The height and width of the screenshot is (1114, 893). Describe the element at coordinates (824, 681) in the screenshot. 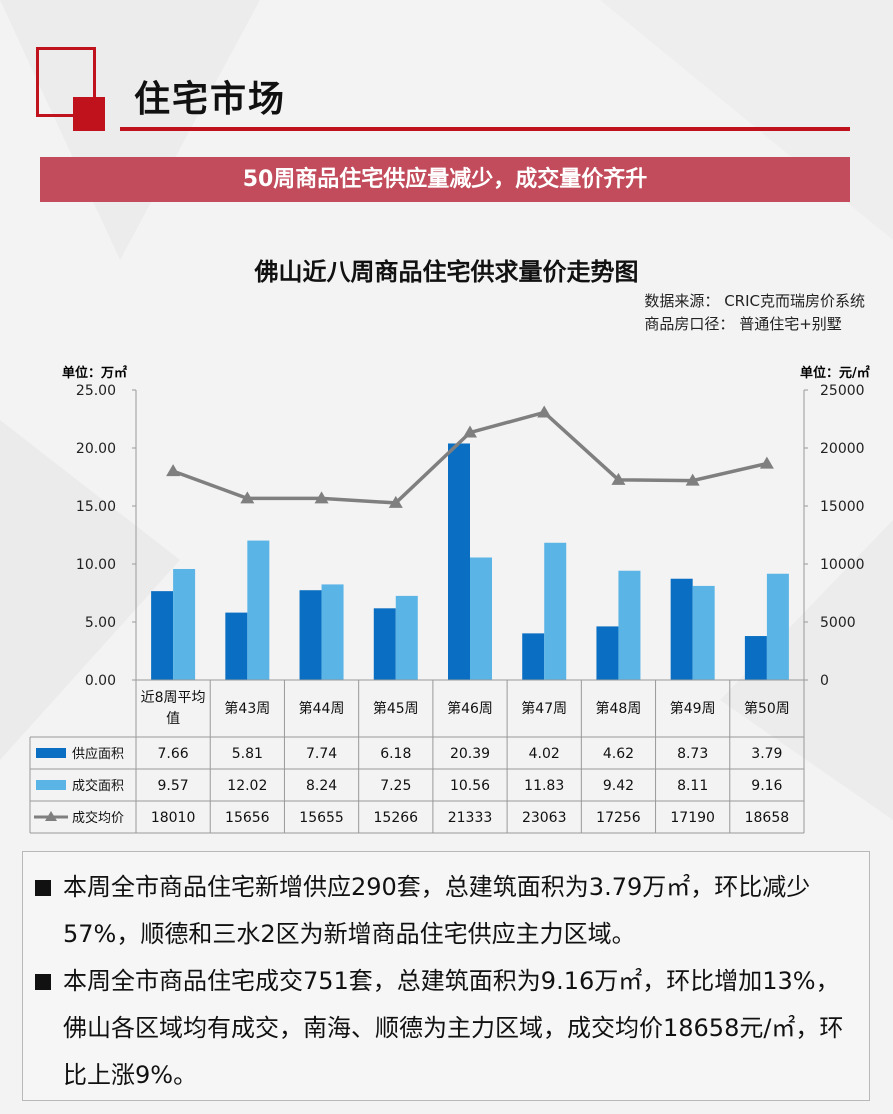

I see `right-tick-label: 0` at that location.